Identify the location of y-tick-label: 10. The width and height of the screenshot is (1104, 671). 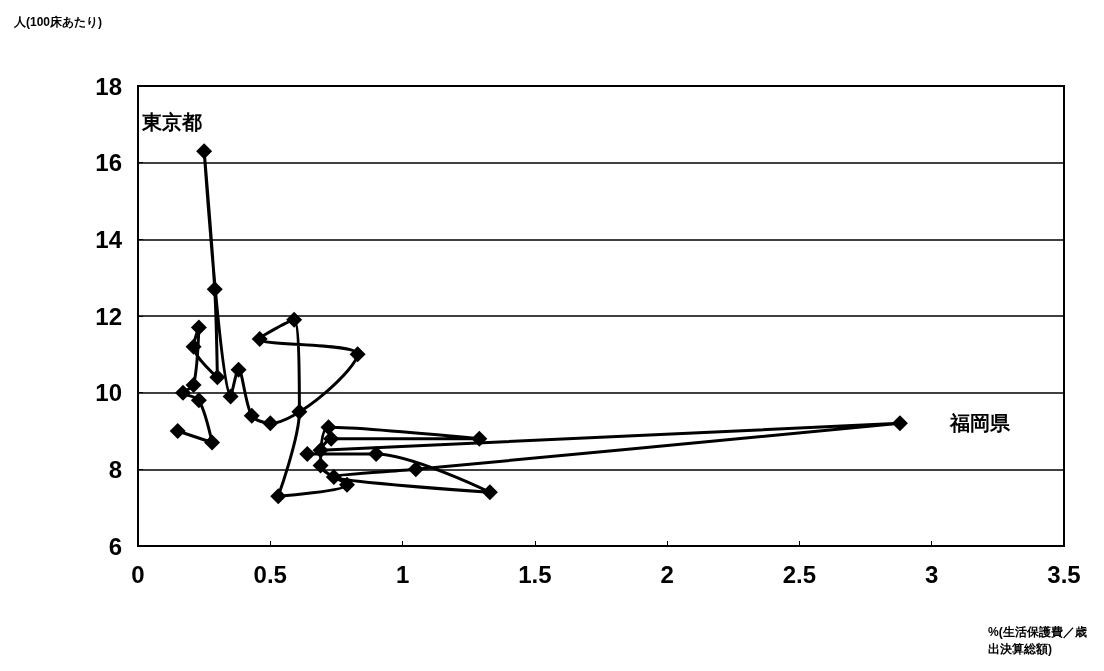
(108, 393).